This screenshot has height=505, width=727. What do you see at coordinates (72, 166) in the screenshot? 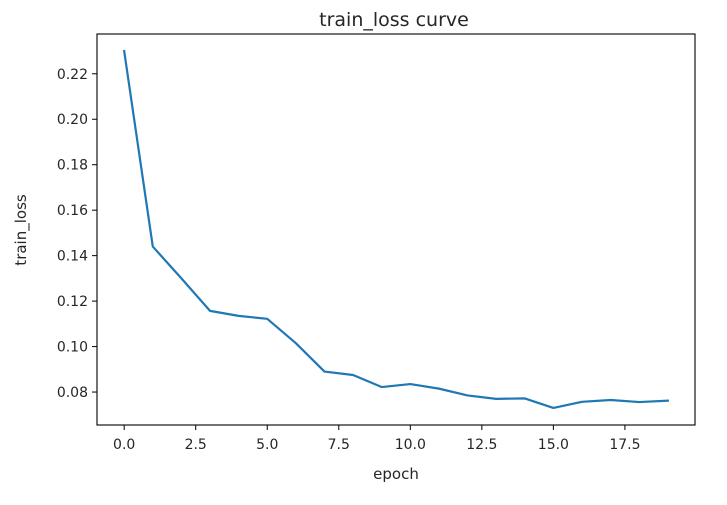
I see `y-tick-label: 0.18` at bounding box center [72, 166].